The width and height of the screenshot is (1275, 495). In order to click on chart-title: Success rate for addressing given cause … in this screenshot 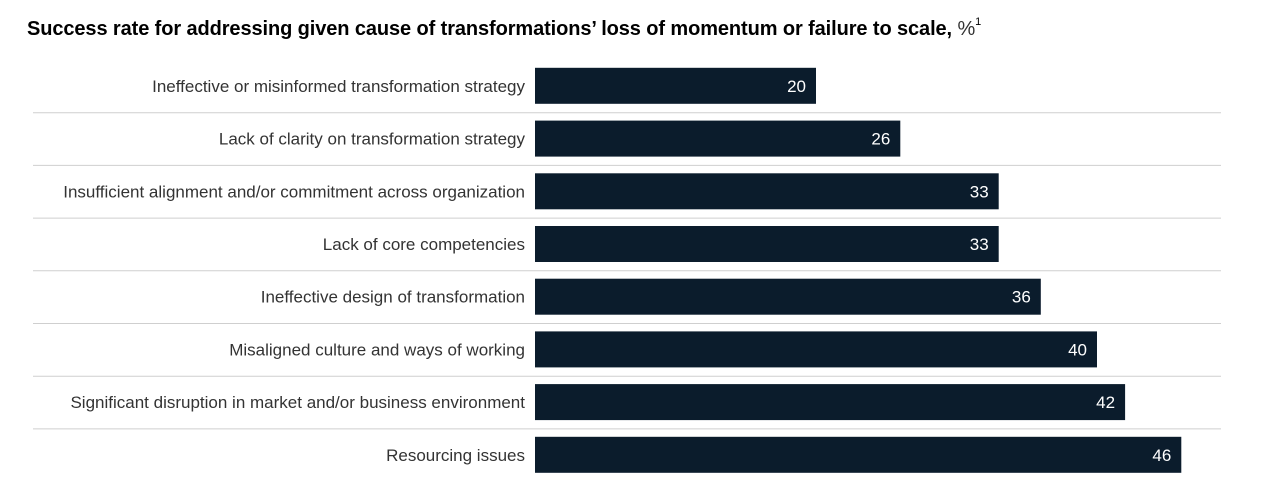, I will do `click(504, 28)`.